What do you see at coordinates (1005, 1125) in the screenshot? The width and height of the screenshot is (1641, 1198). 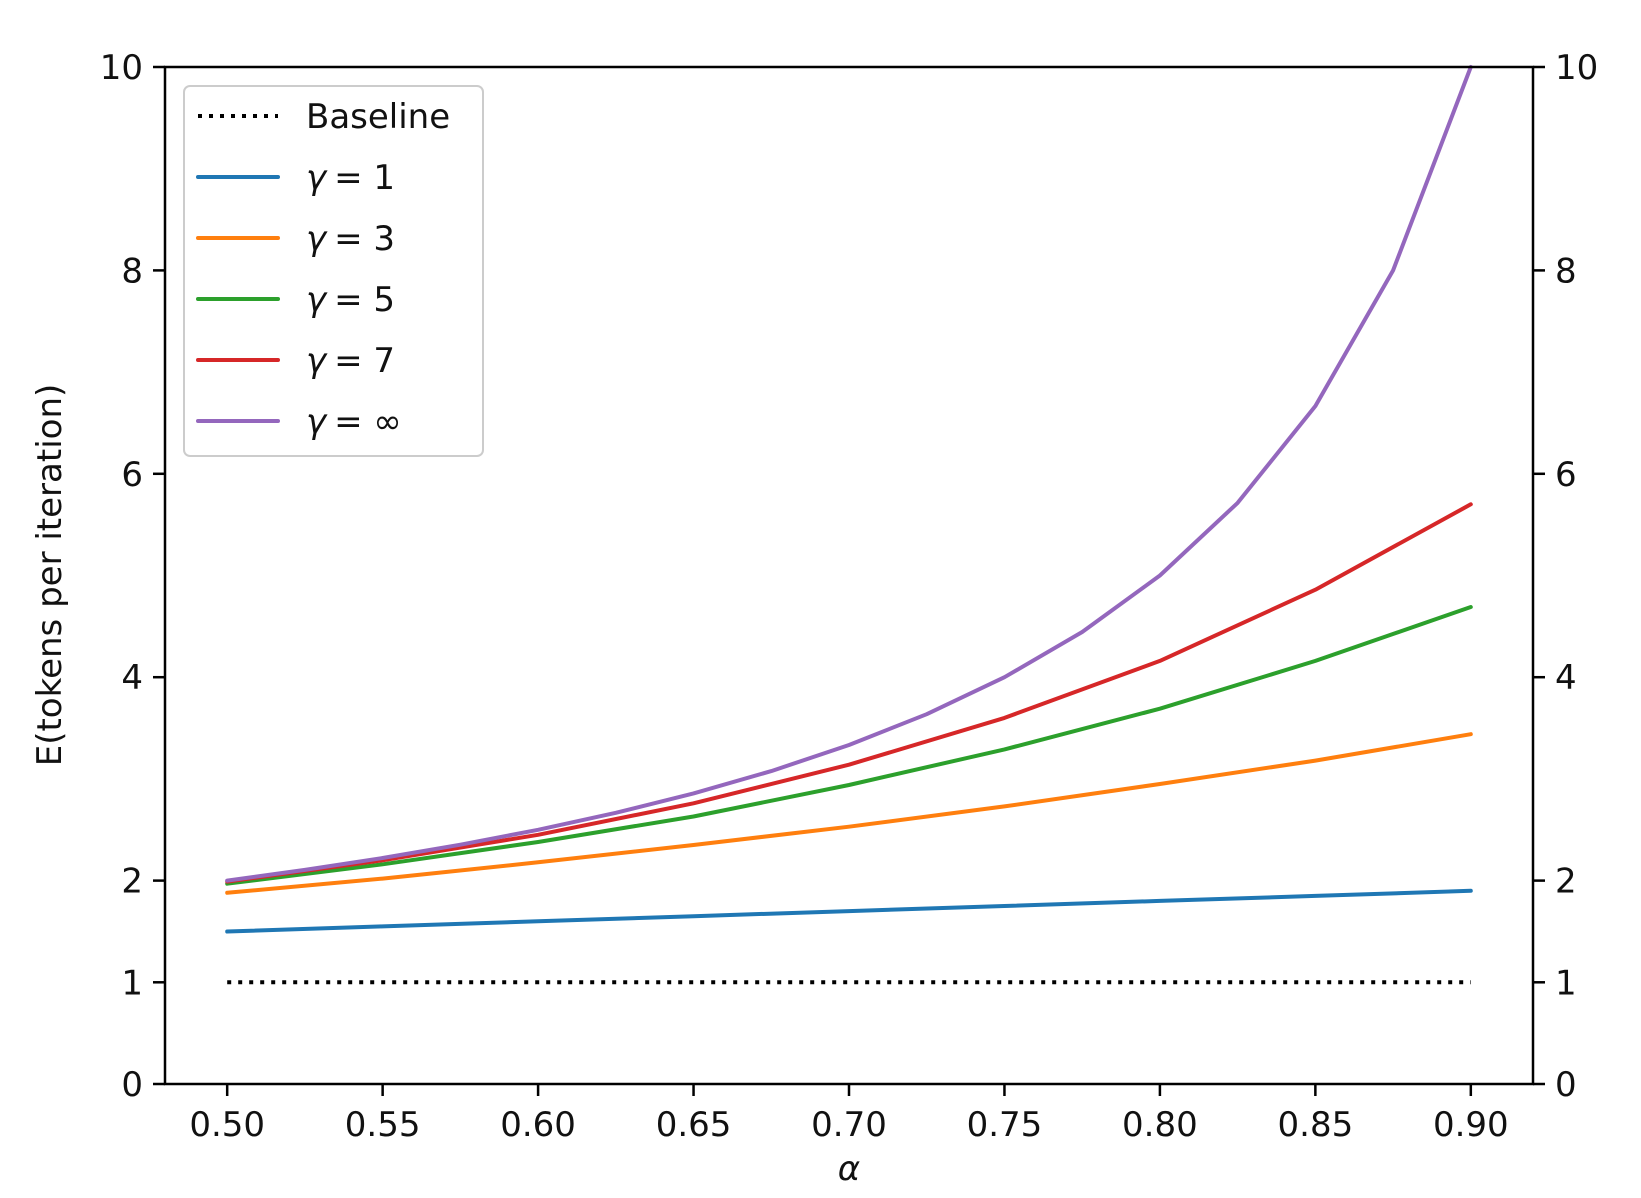 I see `x-tick-label: 0.75` at bounding box center [1005, 1125].